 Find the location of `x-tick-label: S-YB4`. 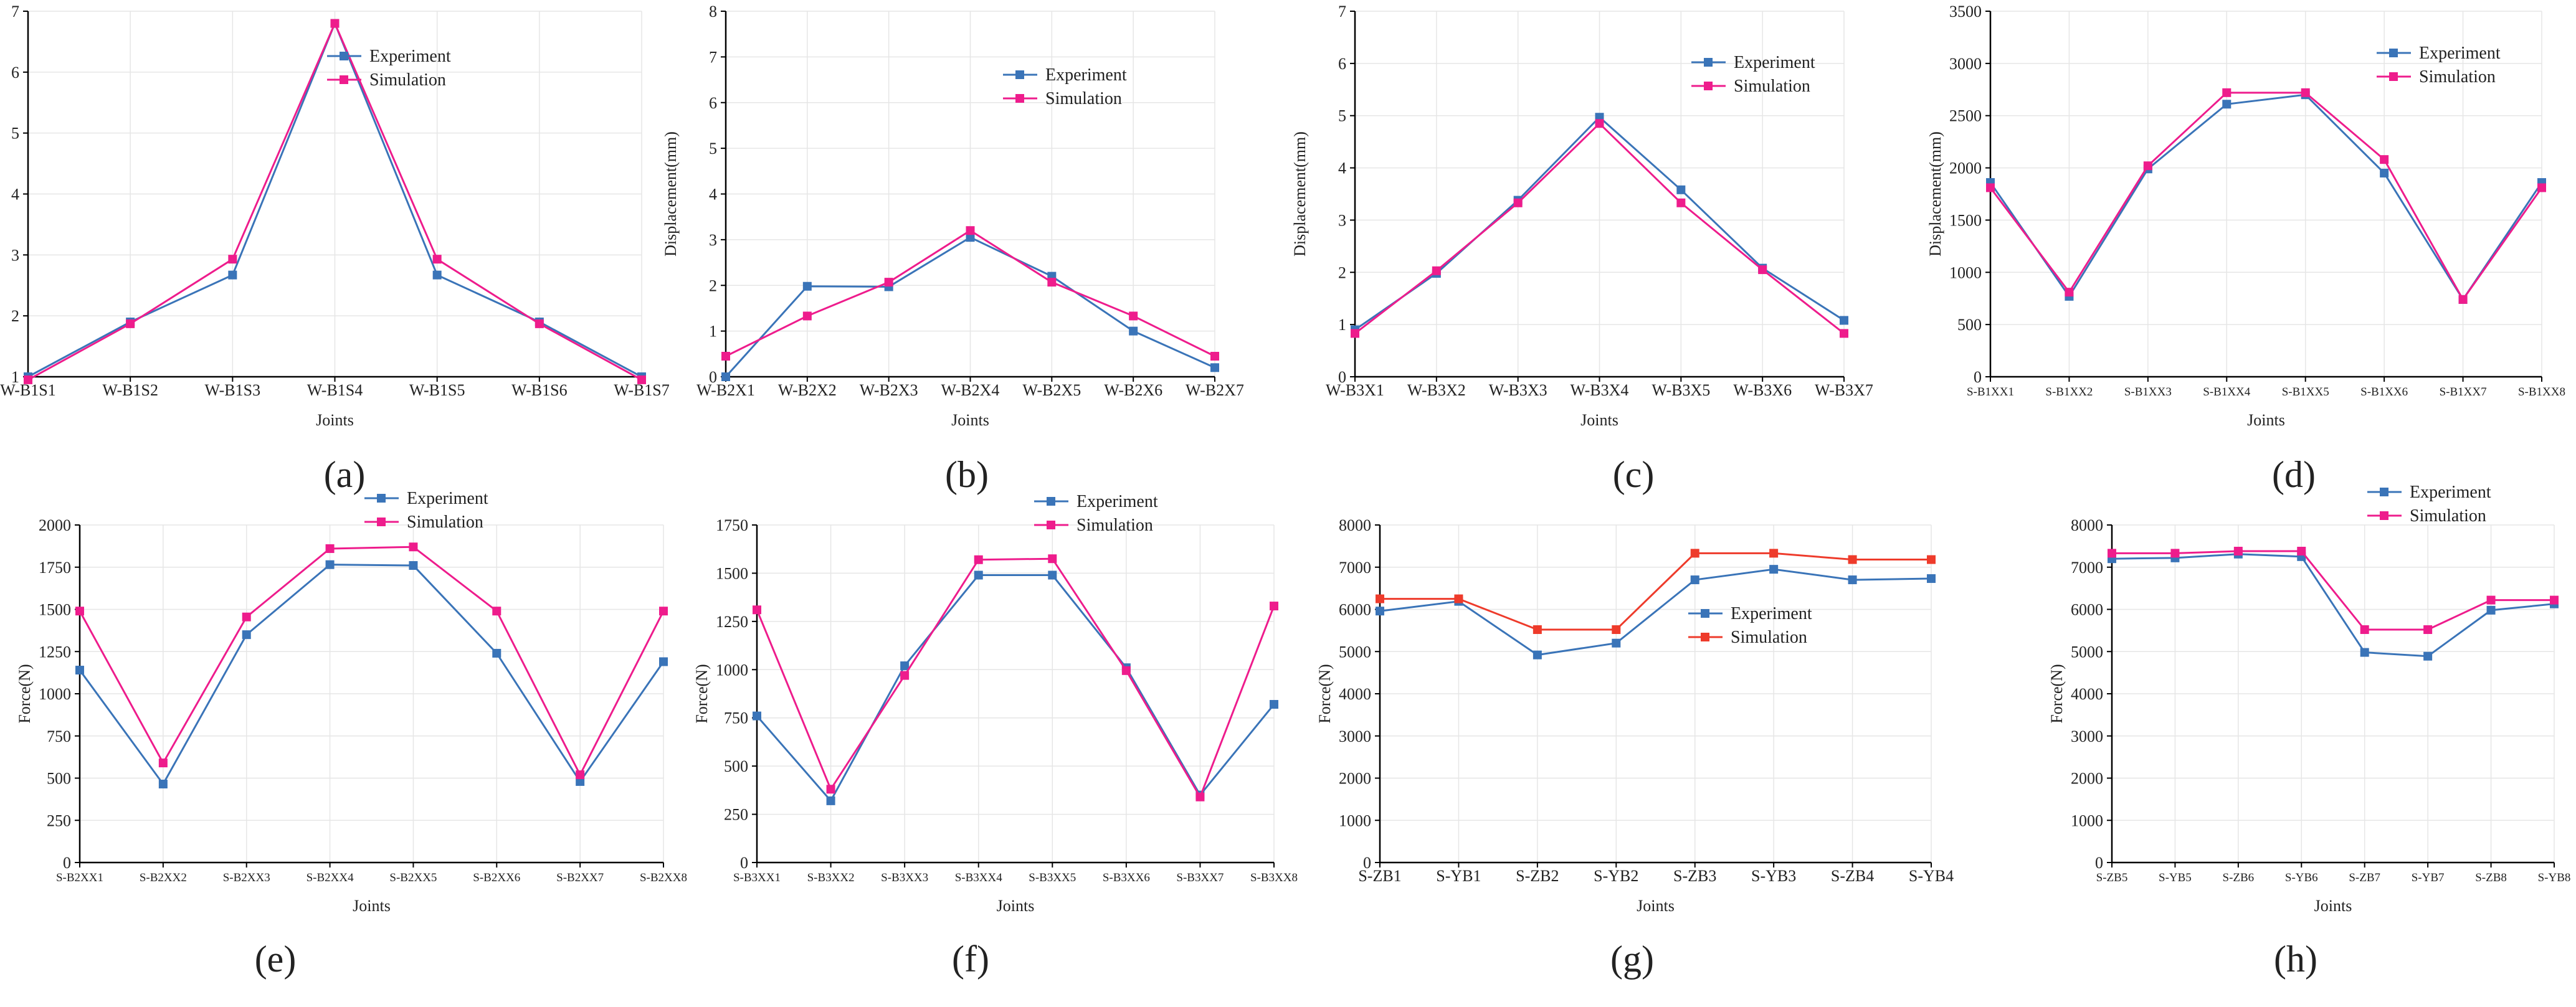

x-tick-label: S-YB4 is located at coordinates (1931, 876).